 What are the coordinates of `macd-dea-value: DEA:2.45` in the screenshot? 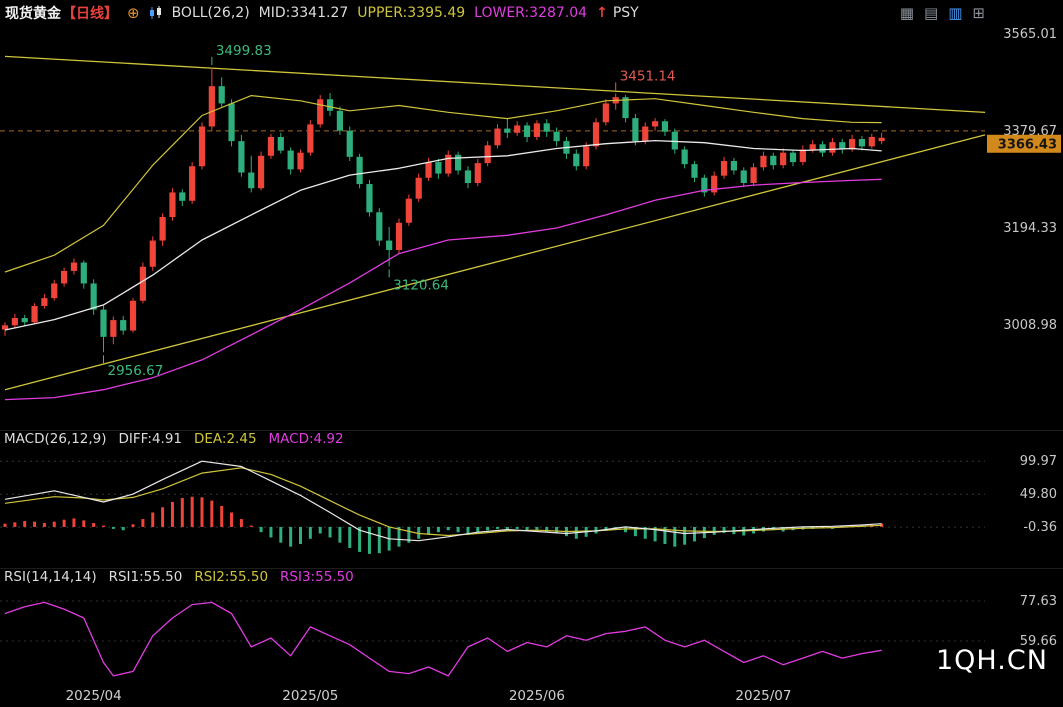 It's located at (225, 439).